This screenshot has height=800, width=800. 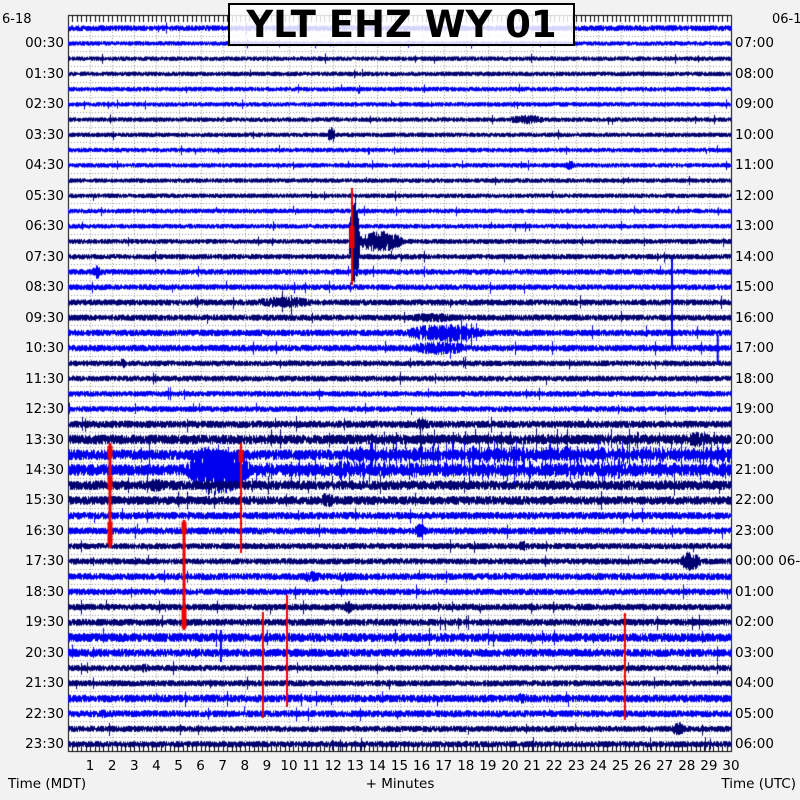 I want to click on x-axis-caption-left: Time (MDT), so click(x=47, y=784).